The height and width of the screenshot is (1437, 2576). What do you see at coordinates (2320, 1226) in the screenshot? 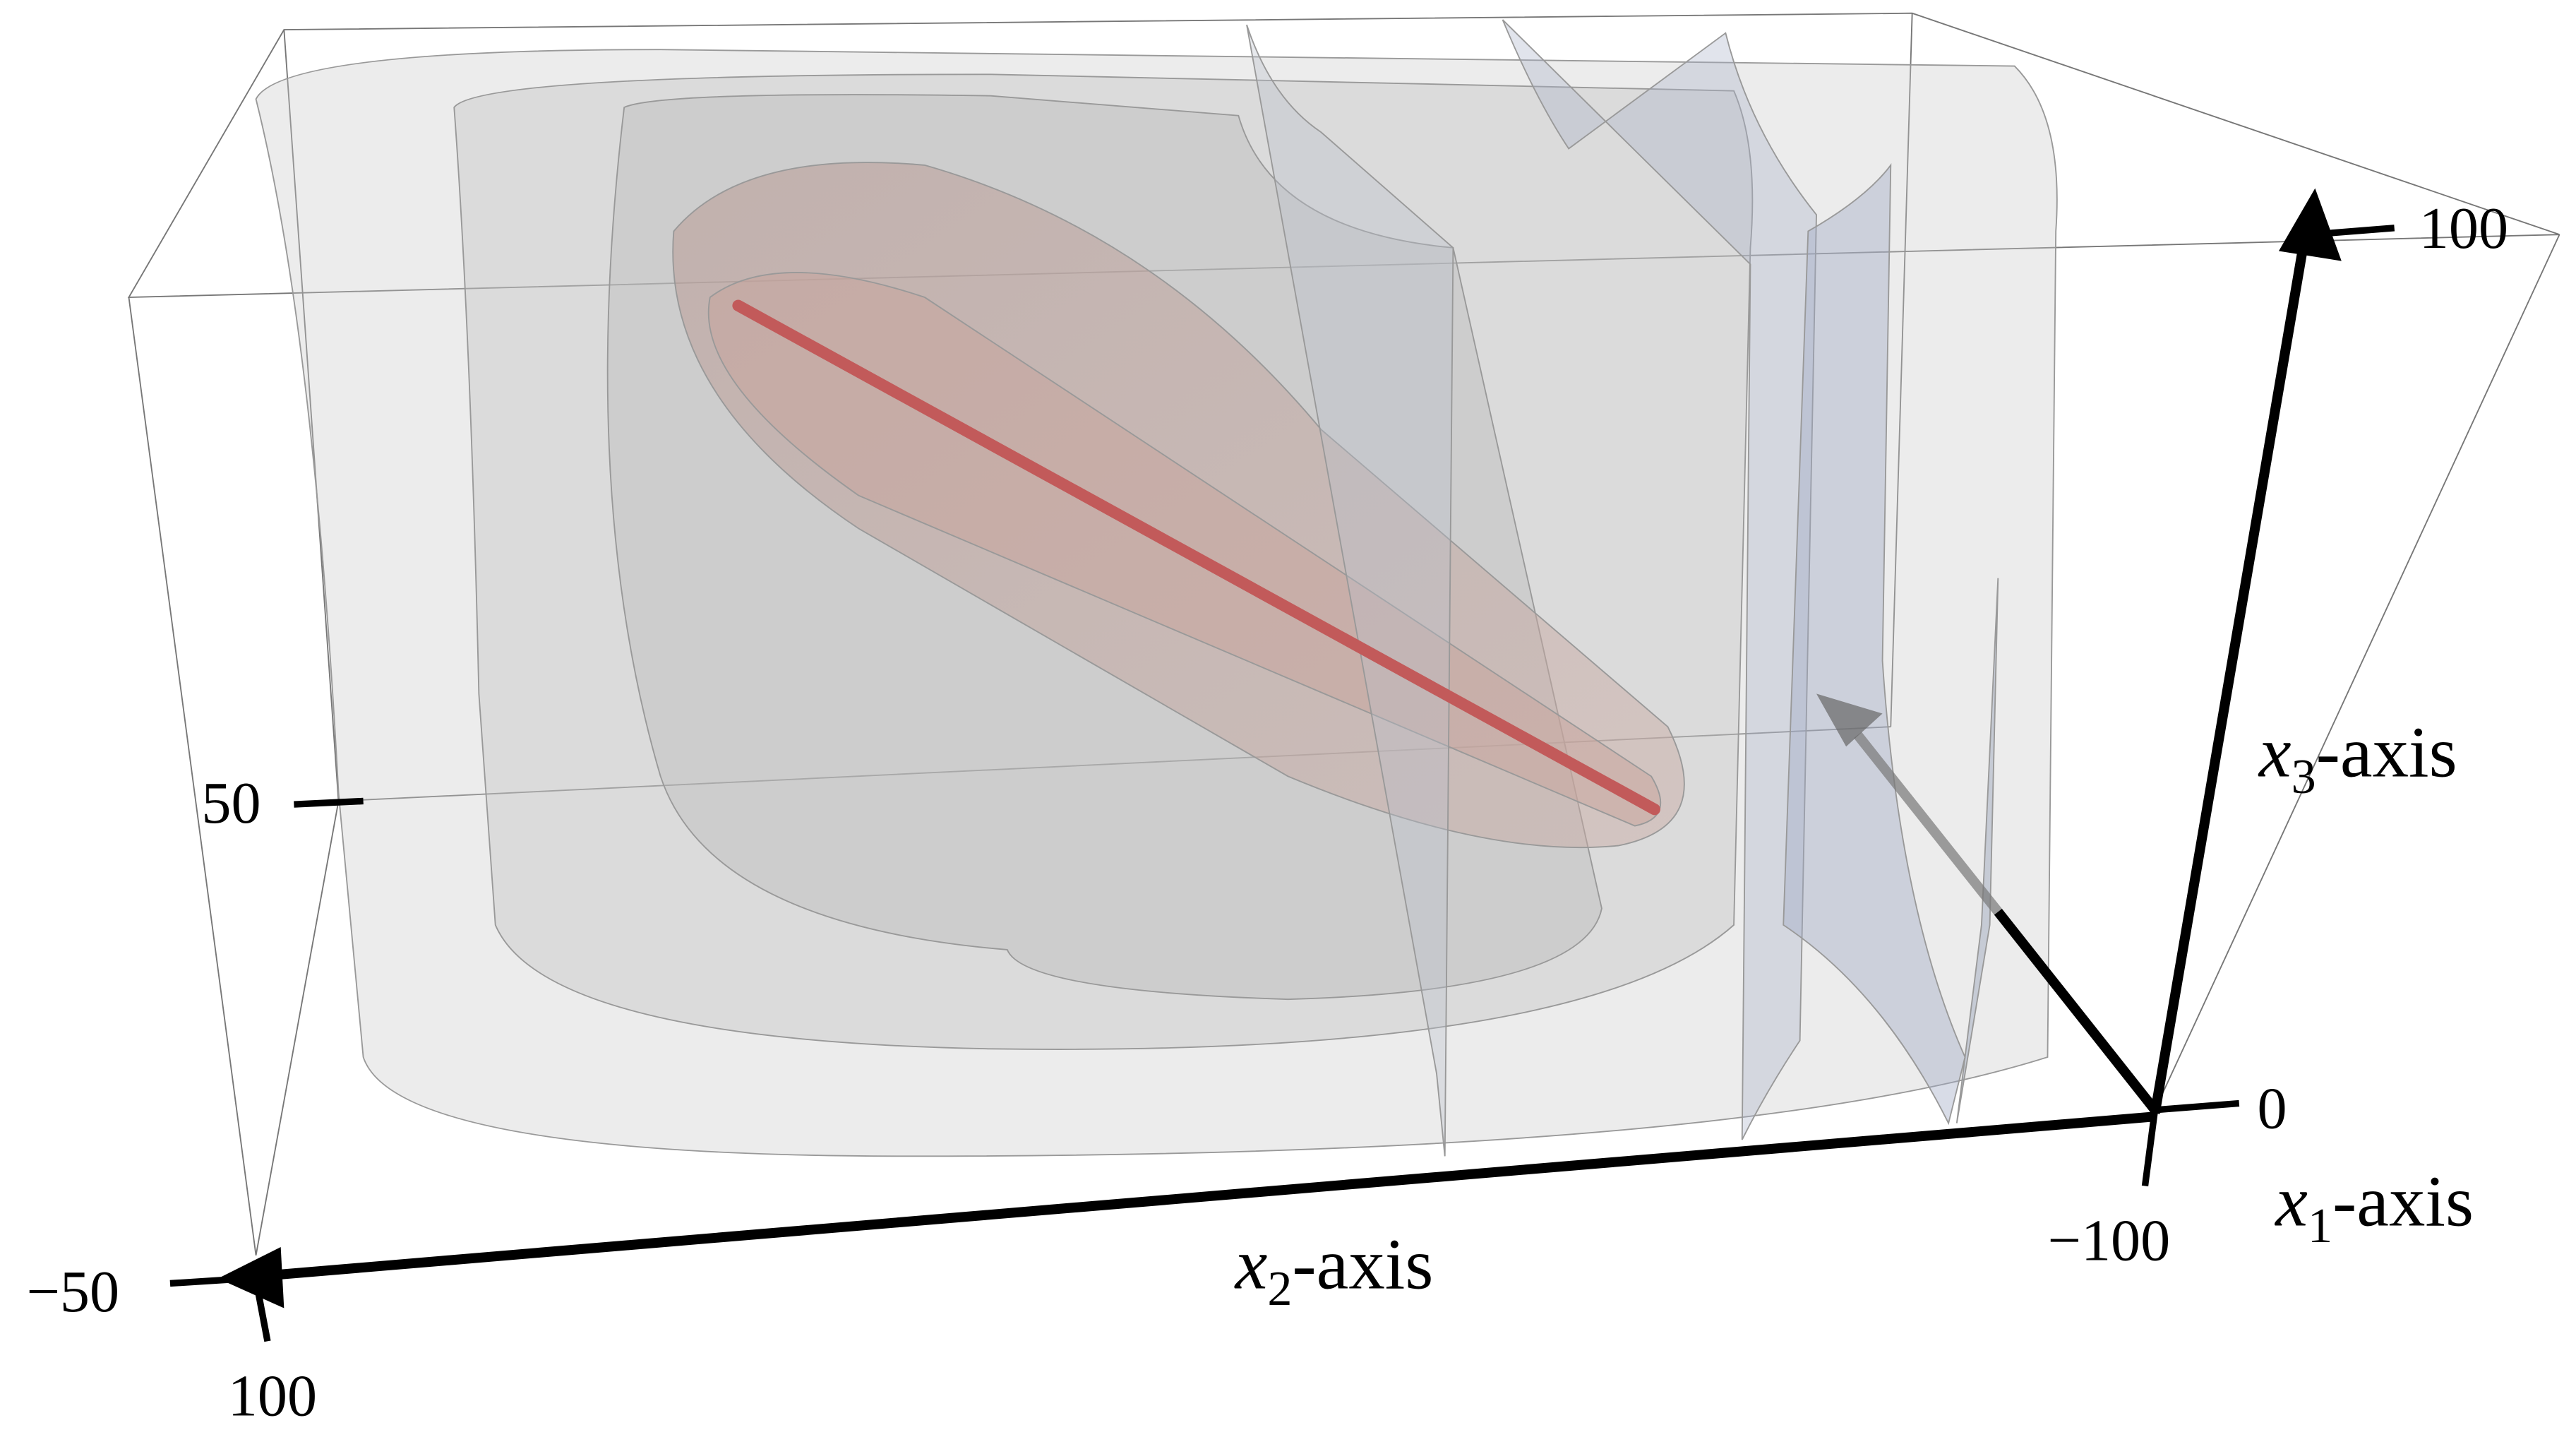
I see `label-subscript: 1` at bounding box center [2320, 1226].